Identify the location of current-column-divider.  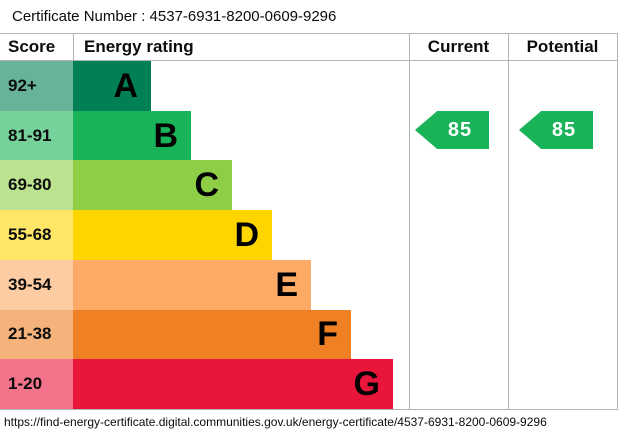
(409, 221).